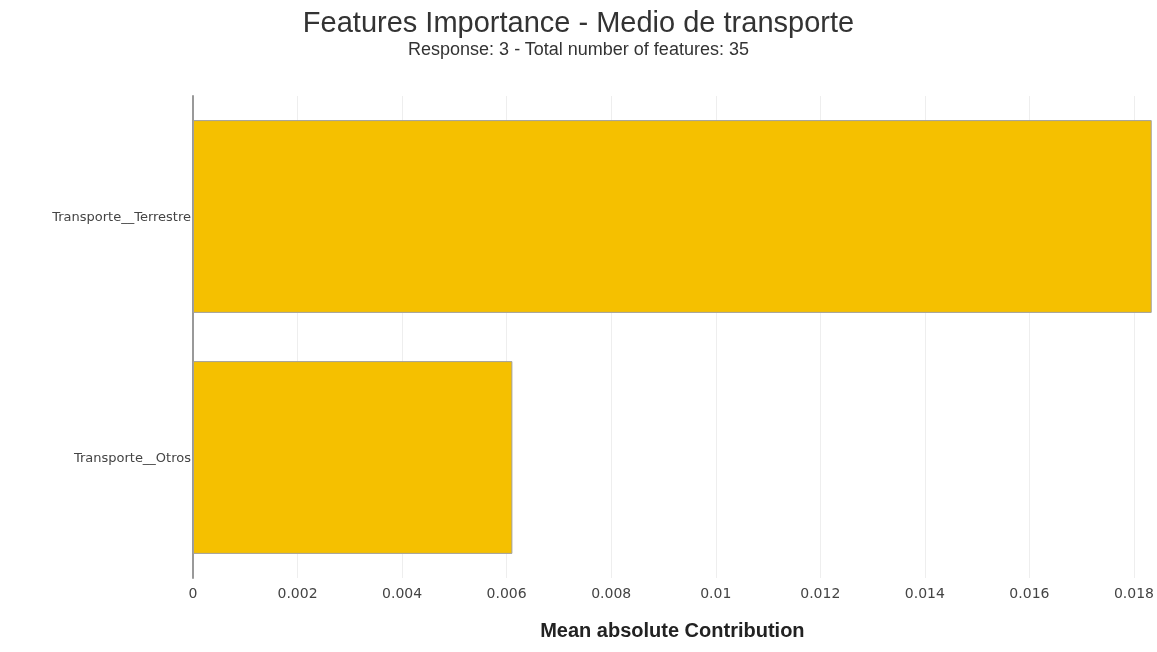  I want to click on chart-title: Features Importance - Medio de transporte, so click(578, 21).